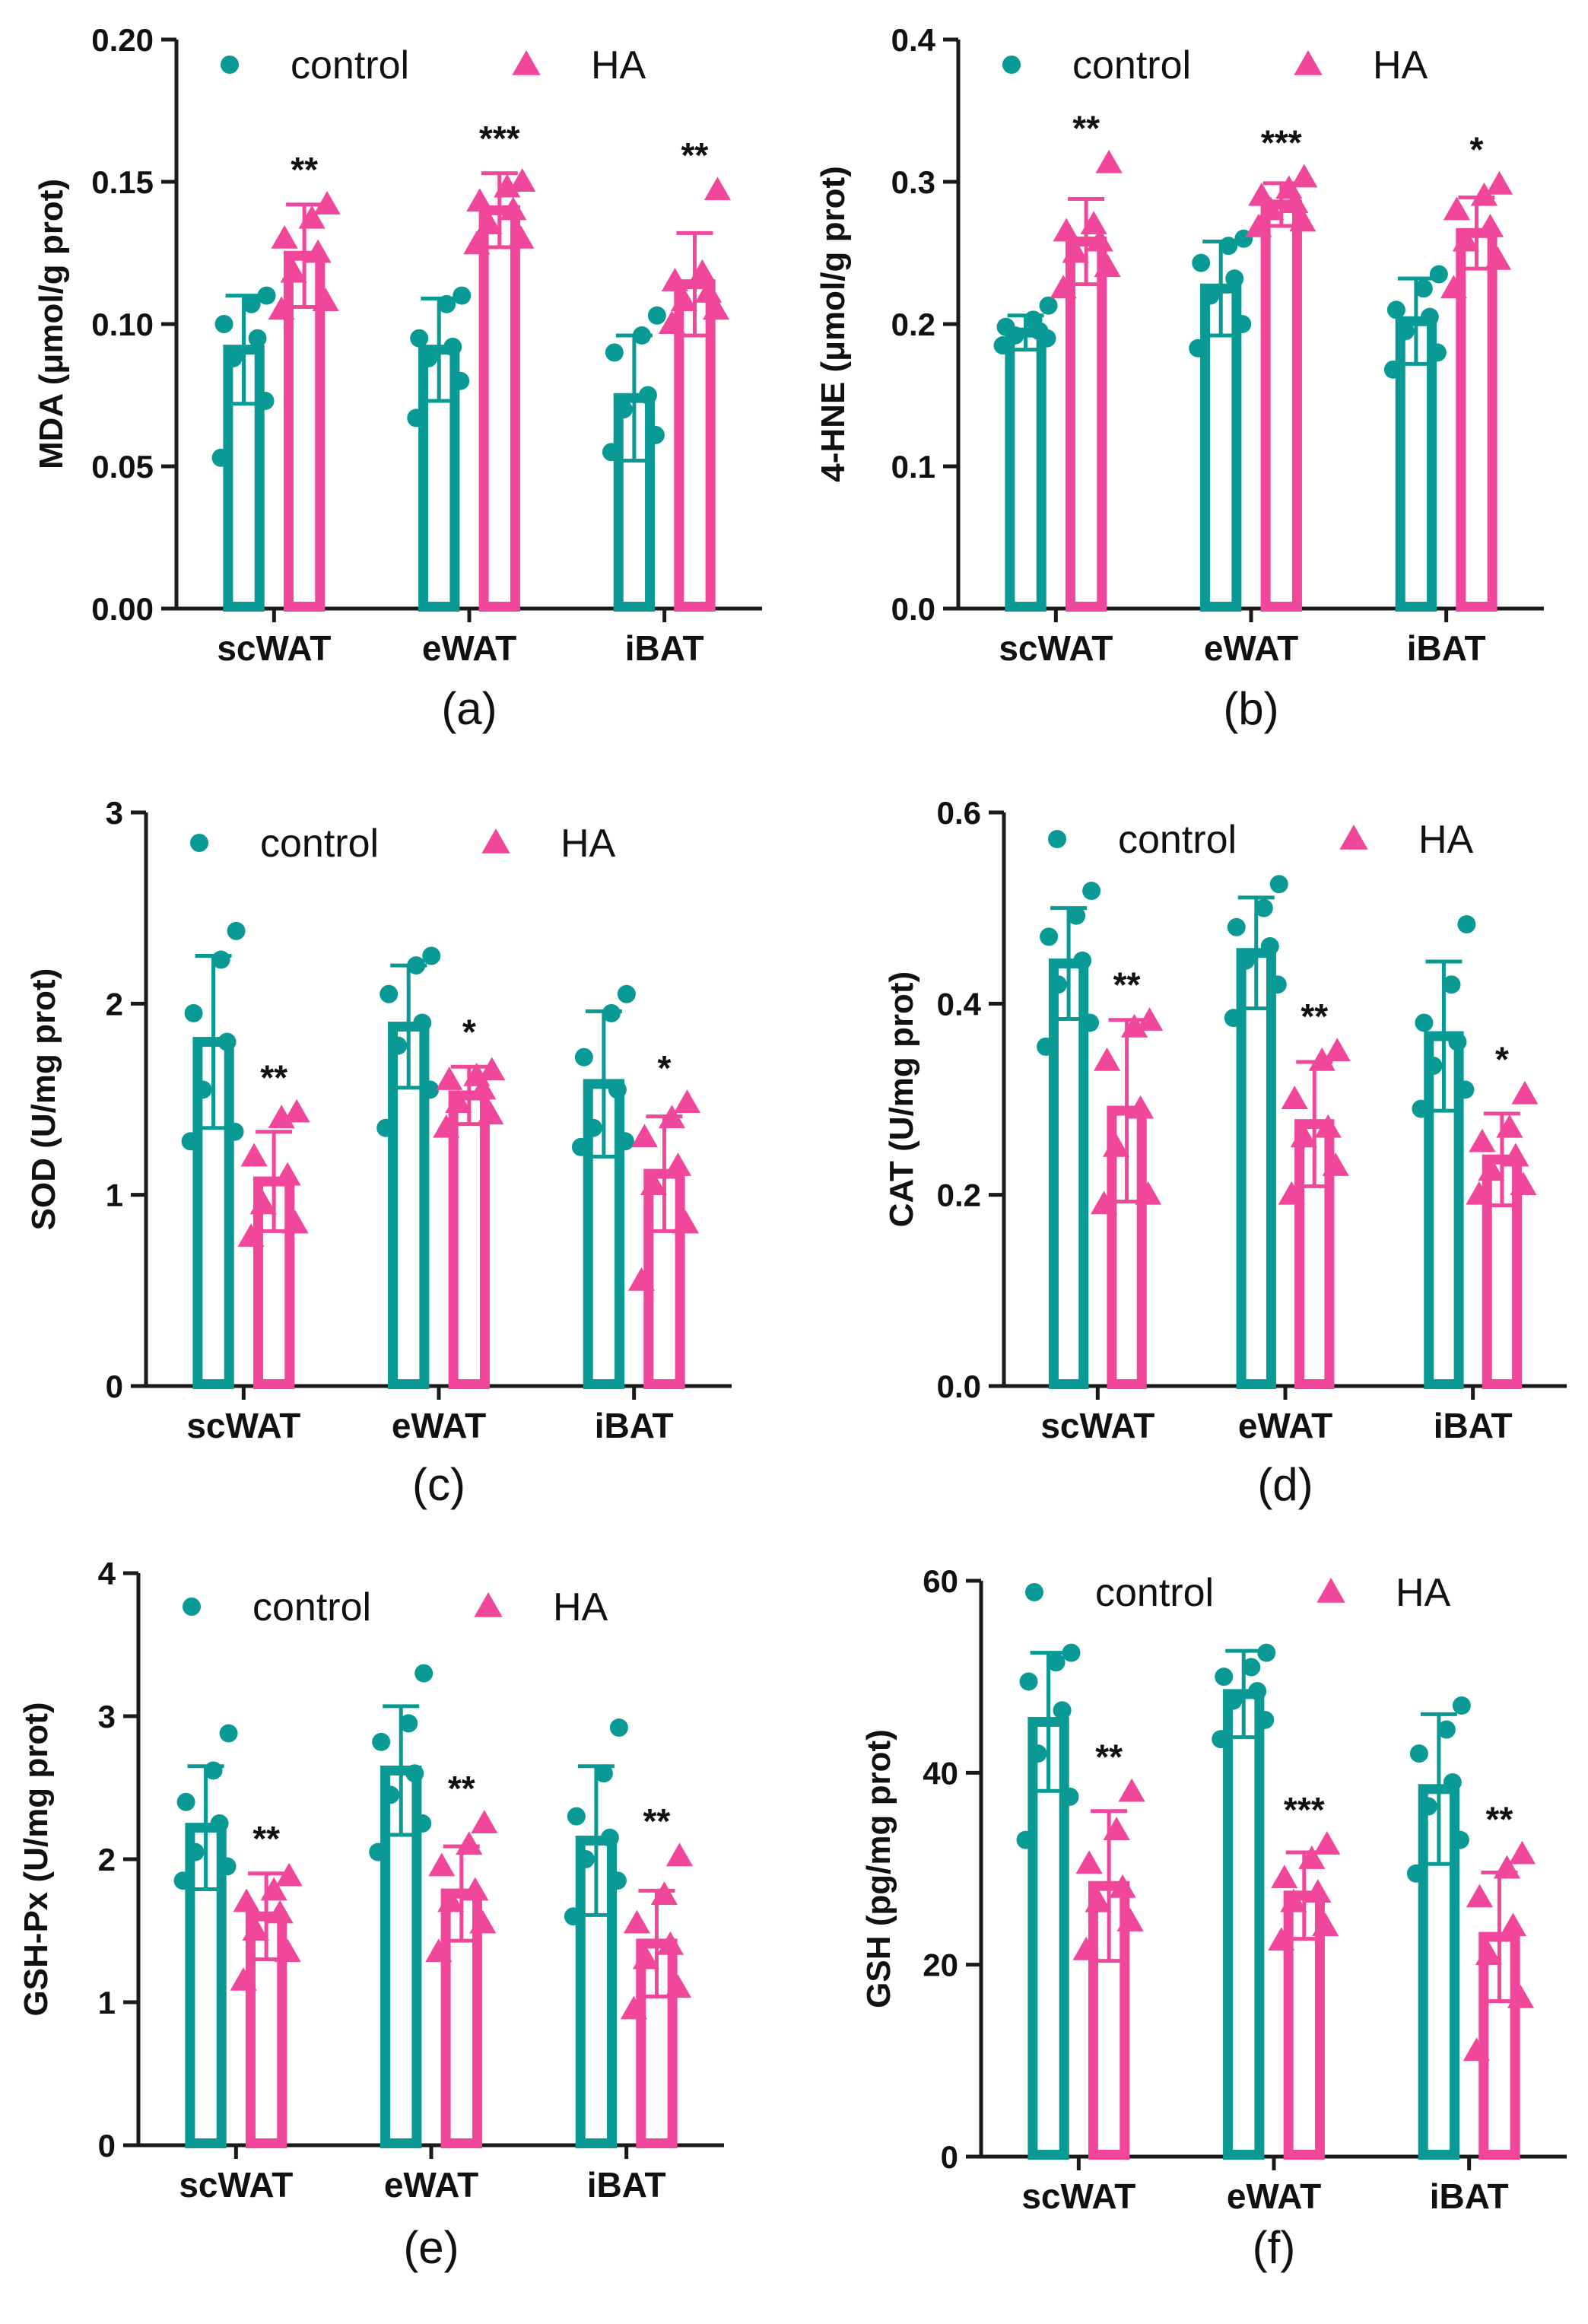 The image size is (1588, 2324). What do you see at coordinates (901, 1099) in the screenshot?
I see `y-axis-label: CAT (U/mg prot)` at bounding box center [901, 1099].